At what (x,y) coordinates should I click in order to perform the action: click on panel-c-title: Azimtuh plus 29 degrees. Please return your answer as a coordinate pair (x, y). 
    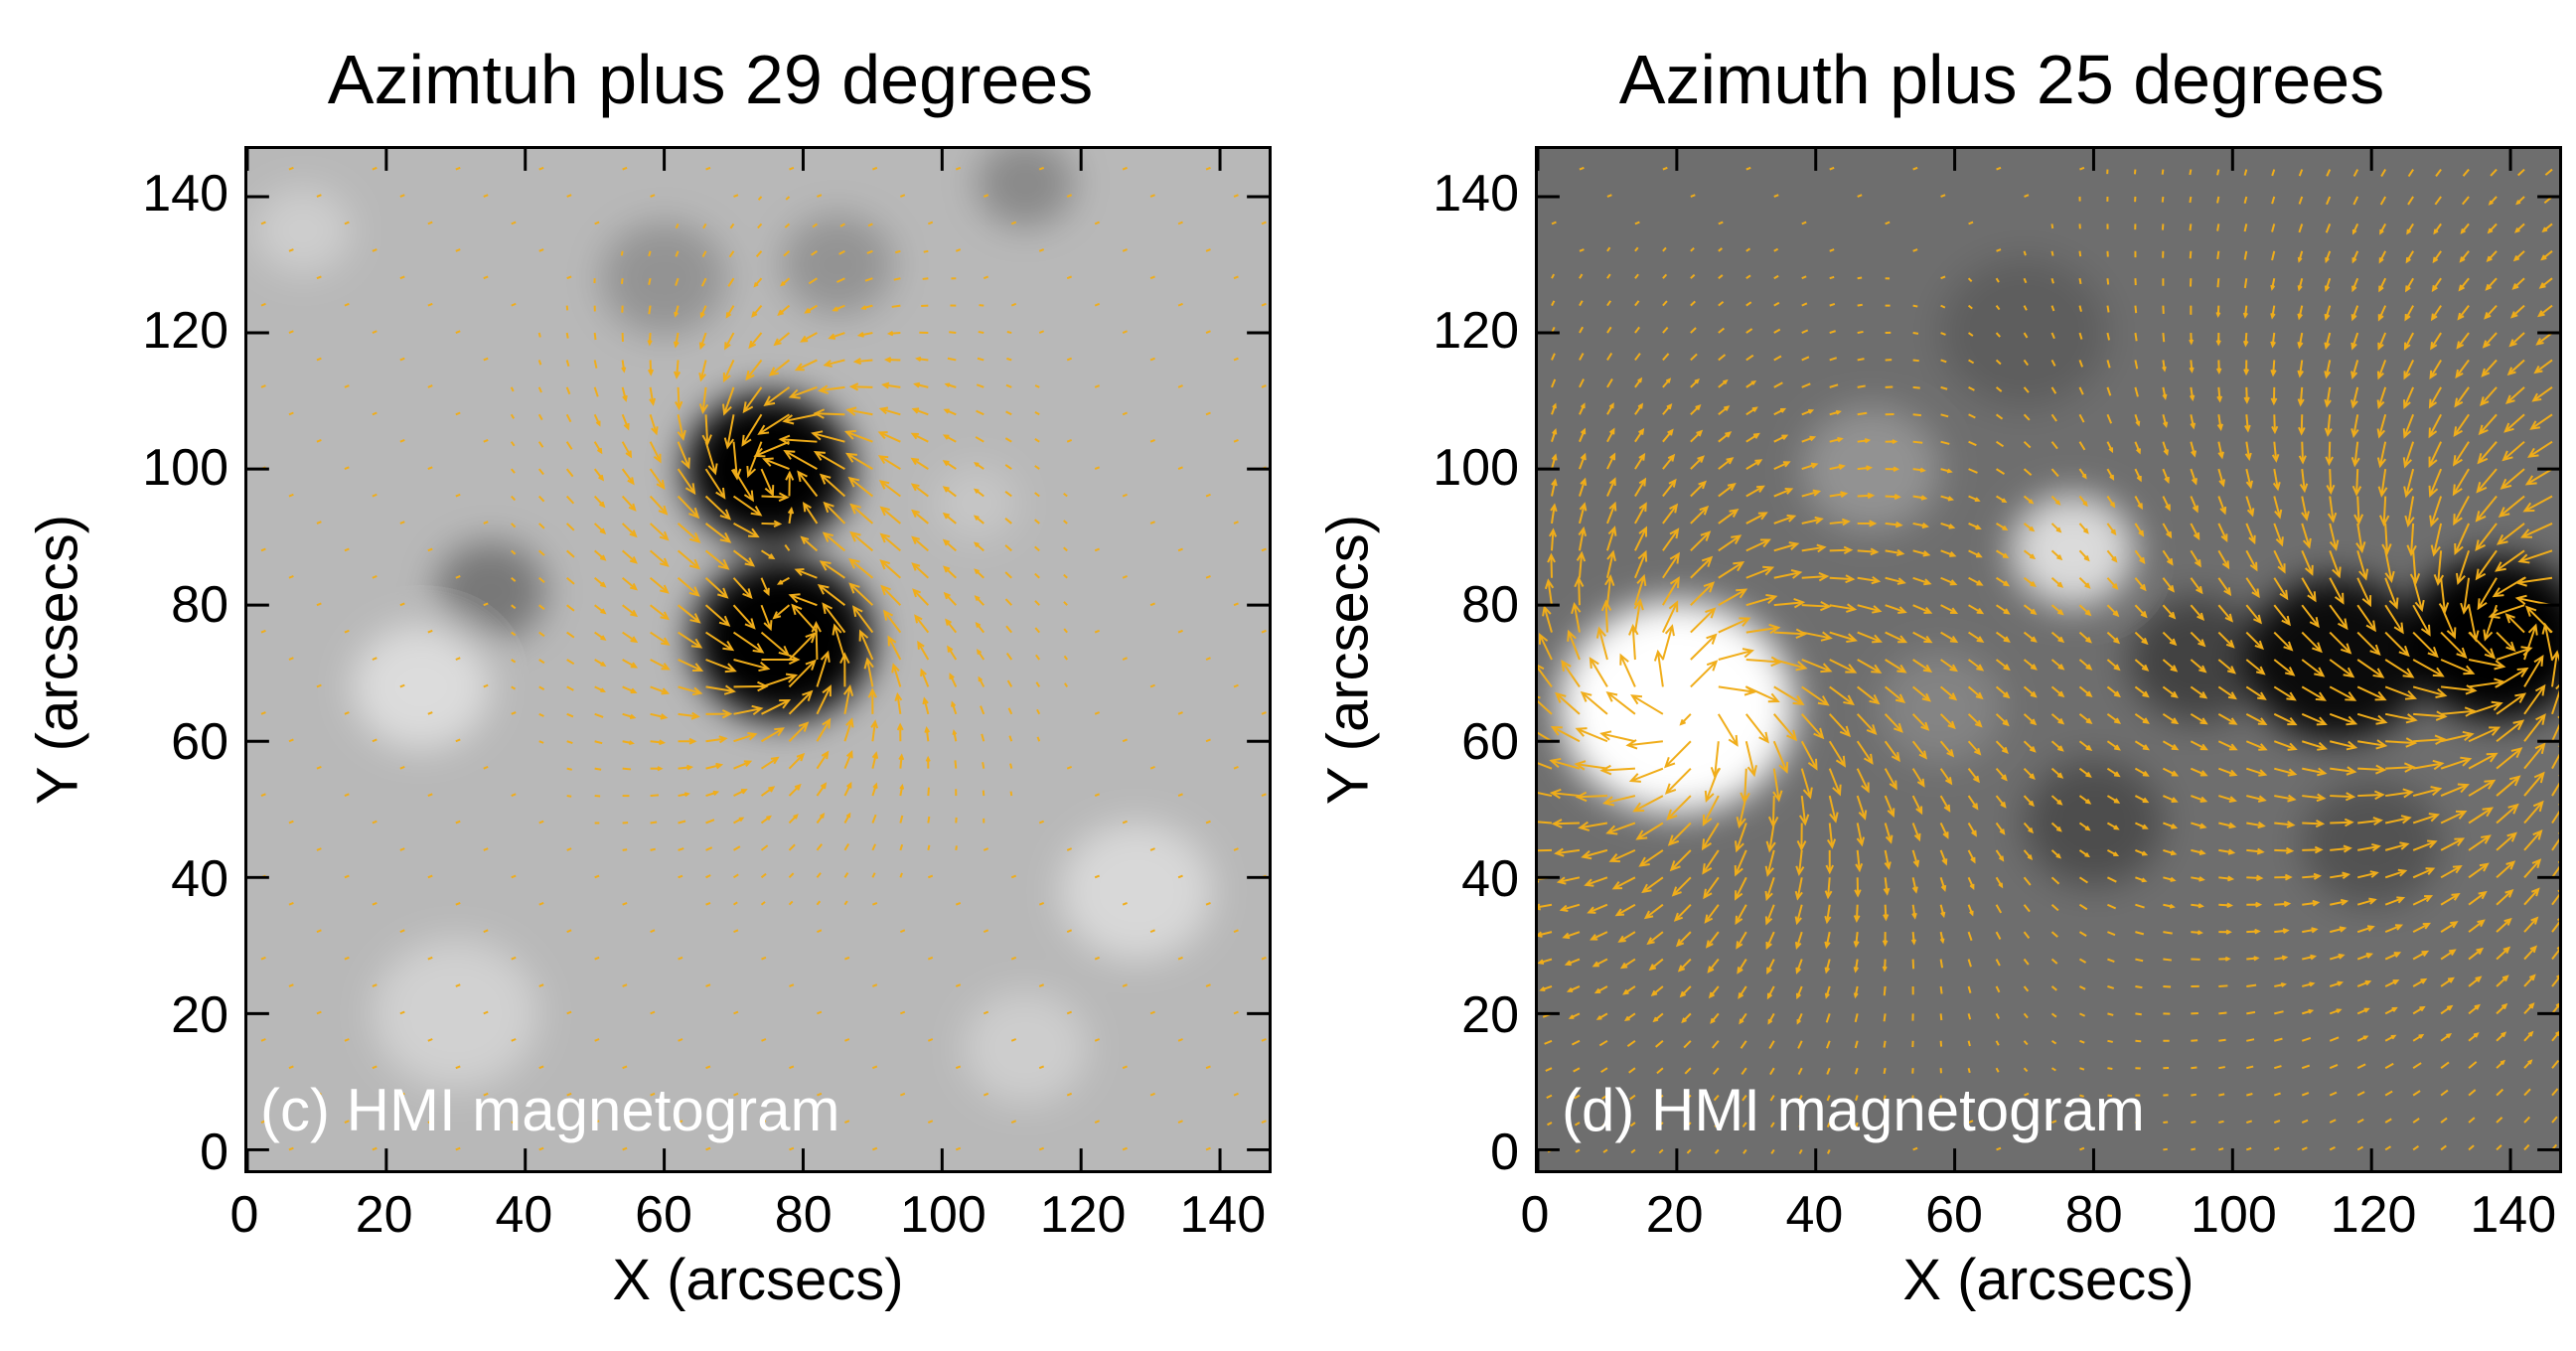
    Looking at the image, I should click on (710, 79).